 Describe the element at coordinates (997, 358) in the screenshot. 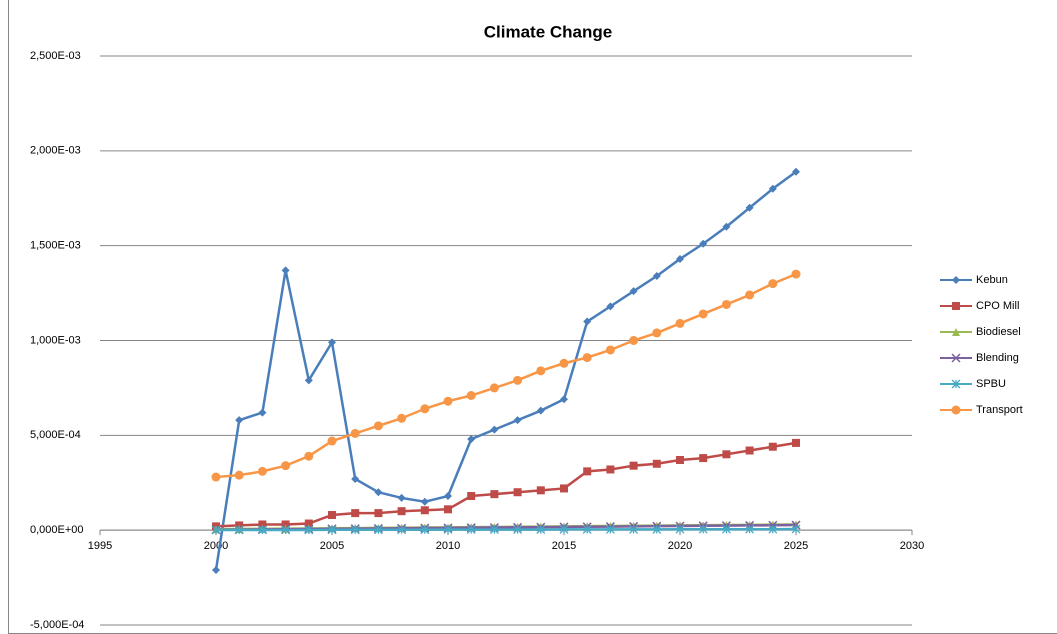

I see `legend-label: Blending` at that location.